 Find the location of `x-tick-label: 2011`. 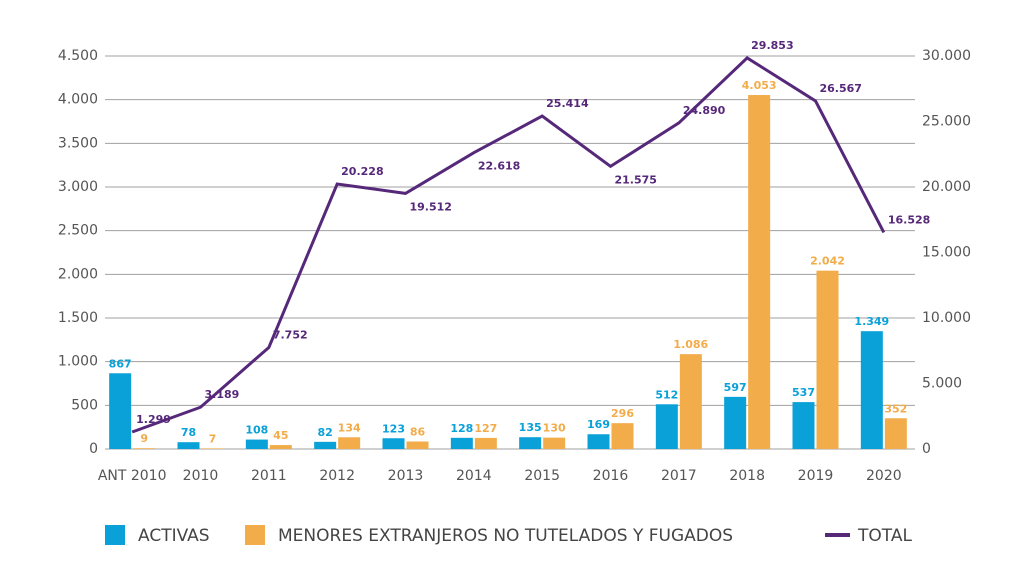

x-tick-label: 2011 is located at coordinates (269, 476).